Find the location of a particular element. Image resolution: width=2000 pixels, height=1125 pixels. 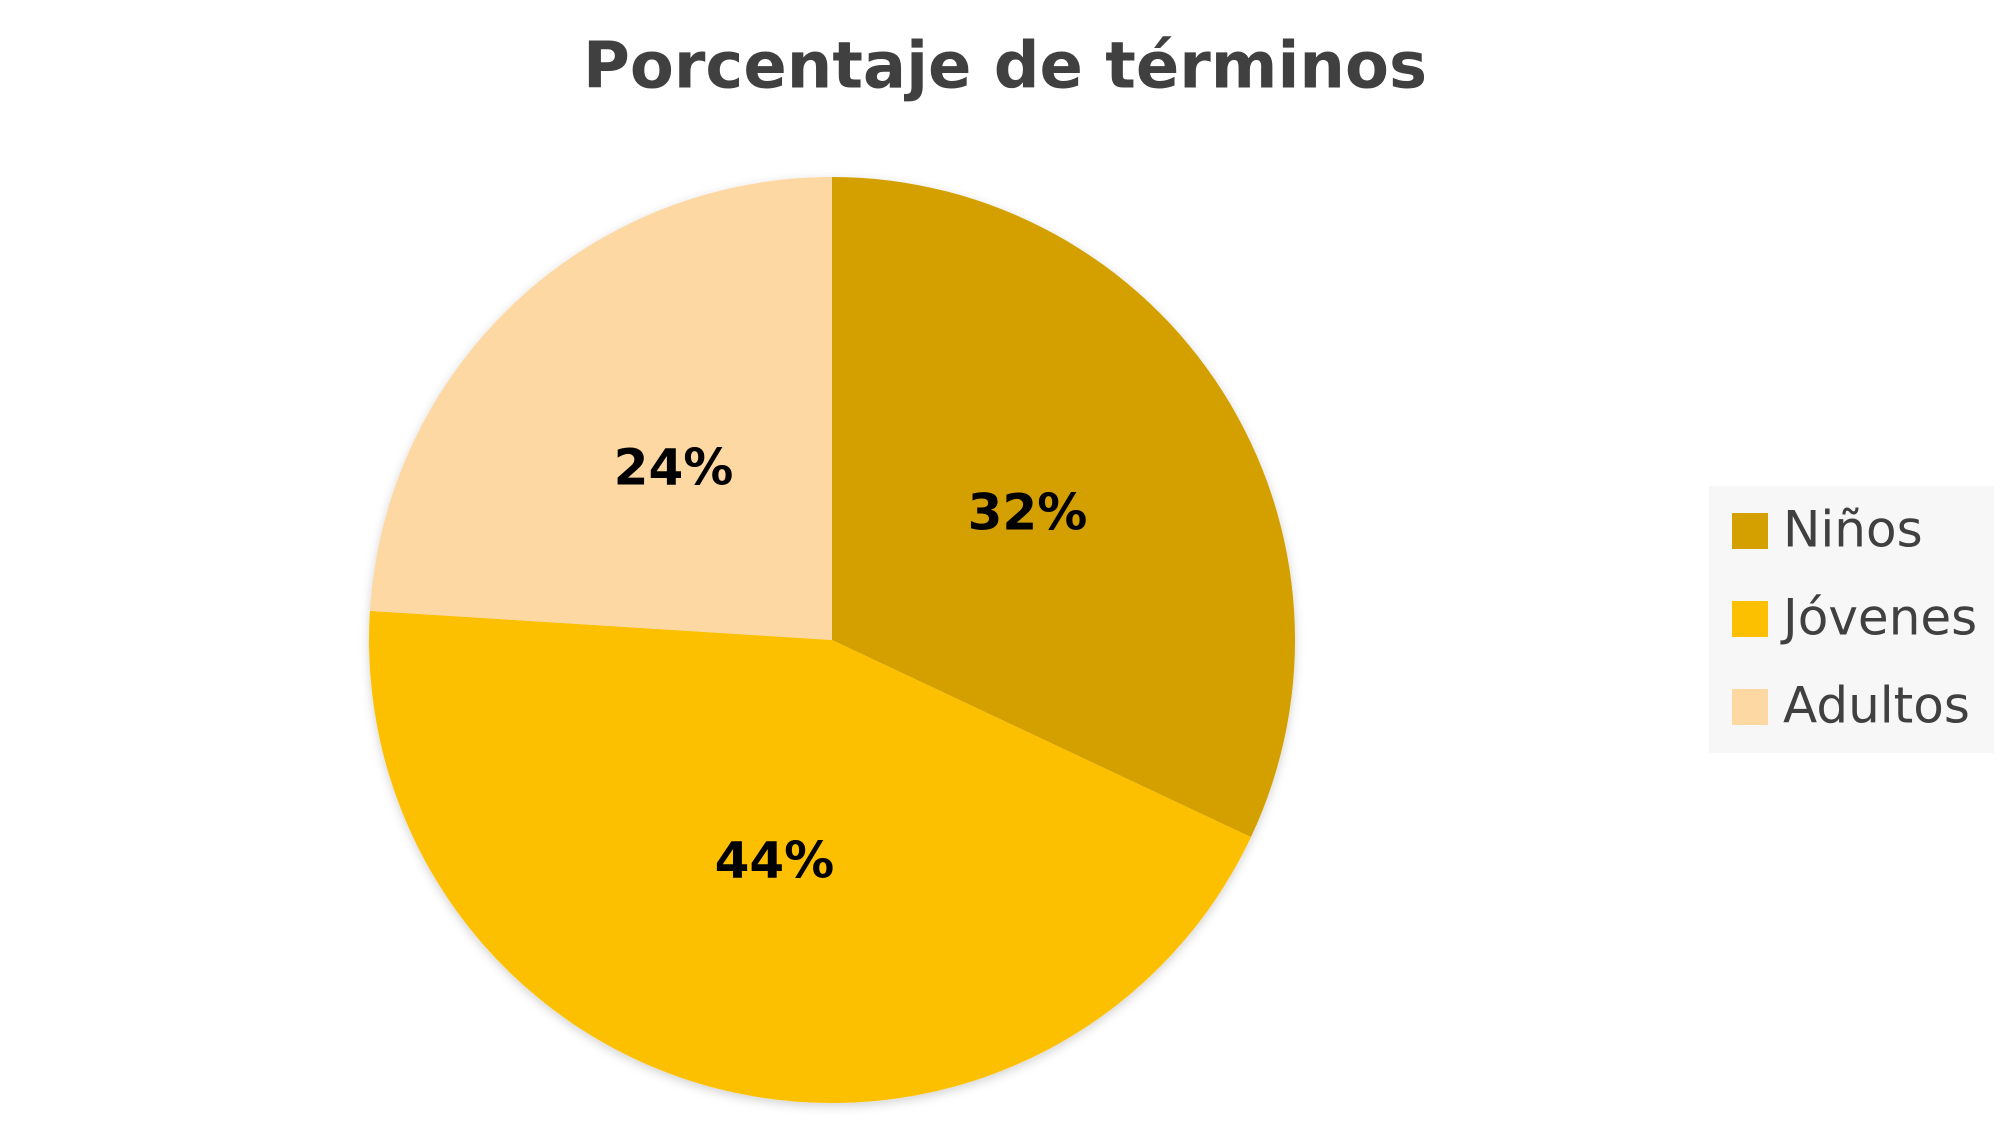

data-label: 32% is located at coordinates (1028, 512).